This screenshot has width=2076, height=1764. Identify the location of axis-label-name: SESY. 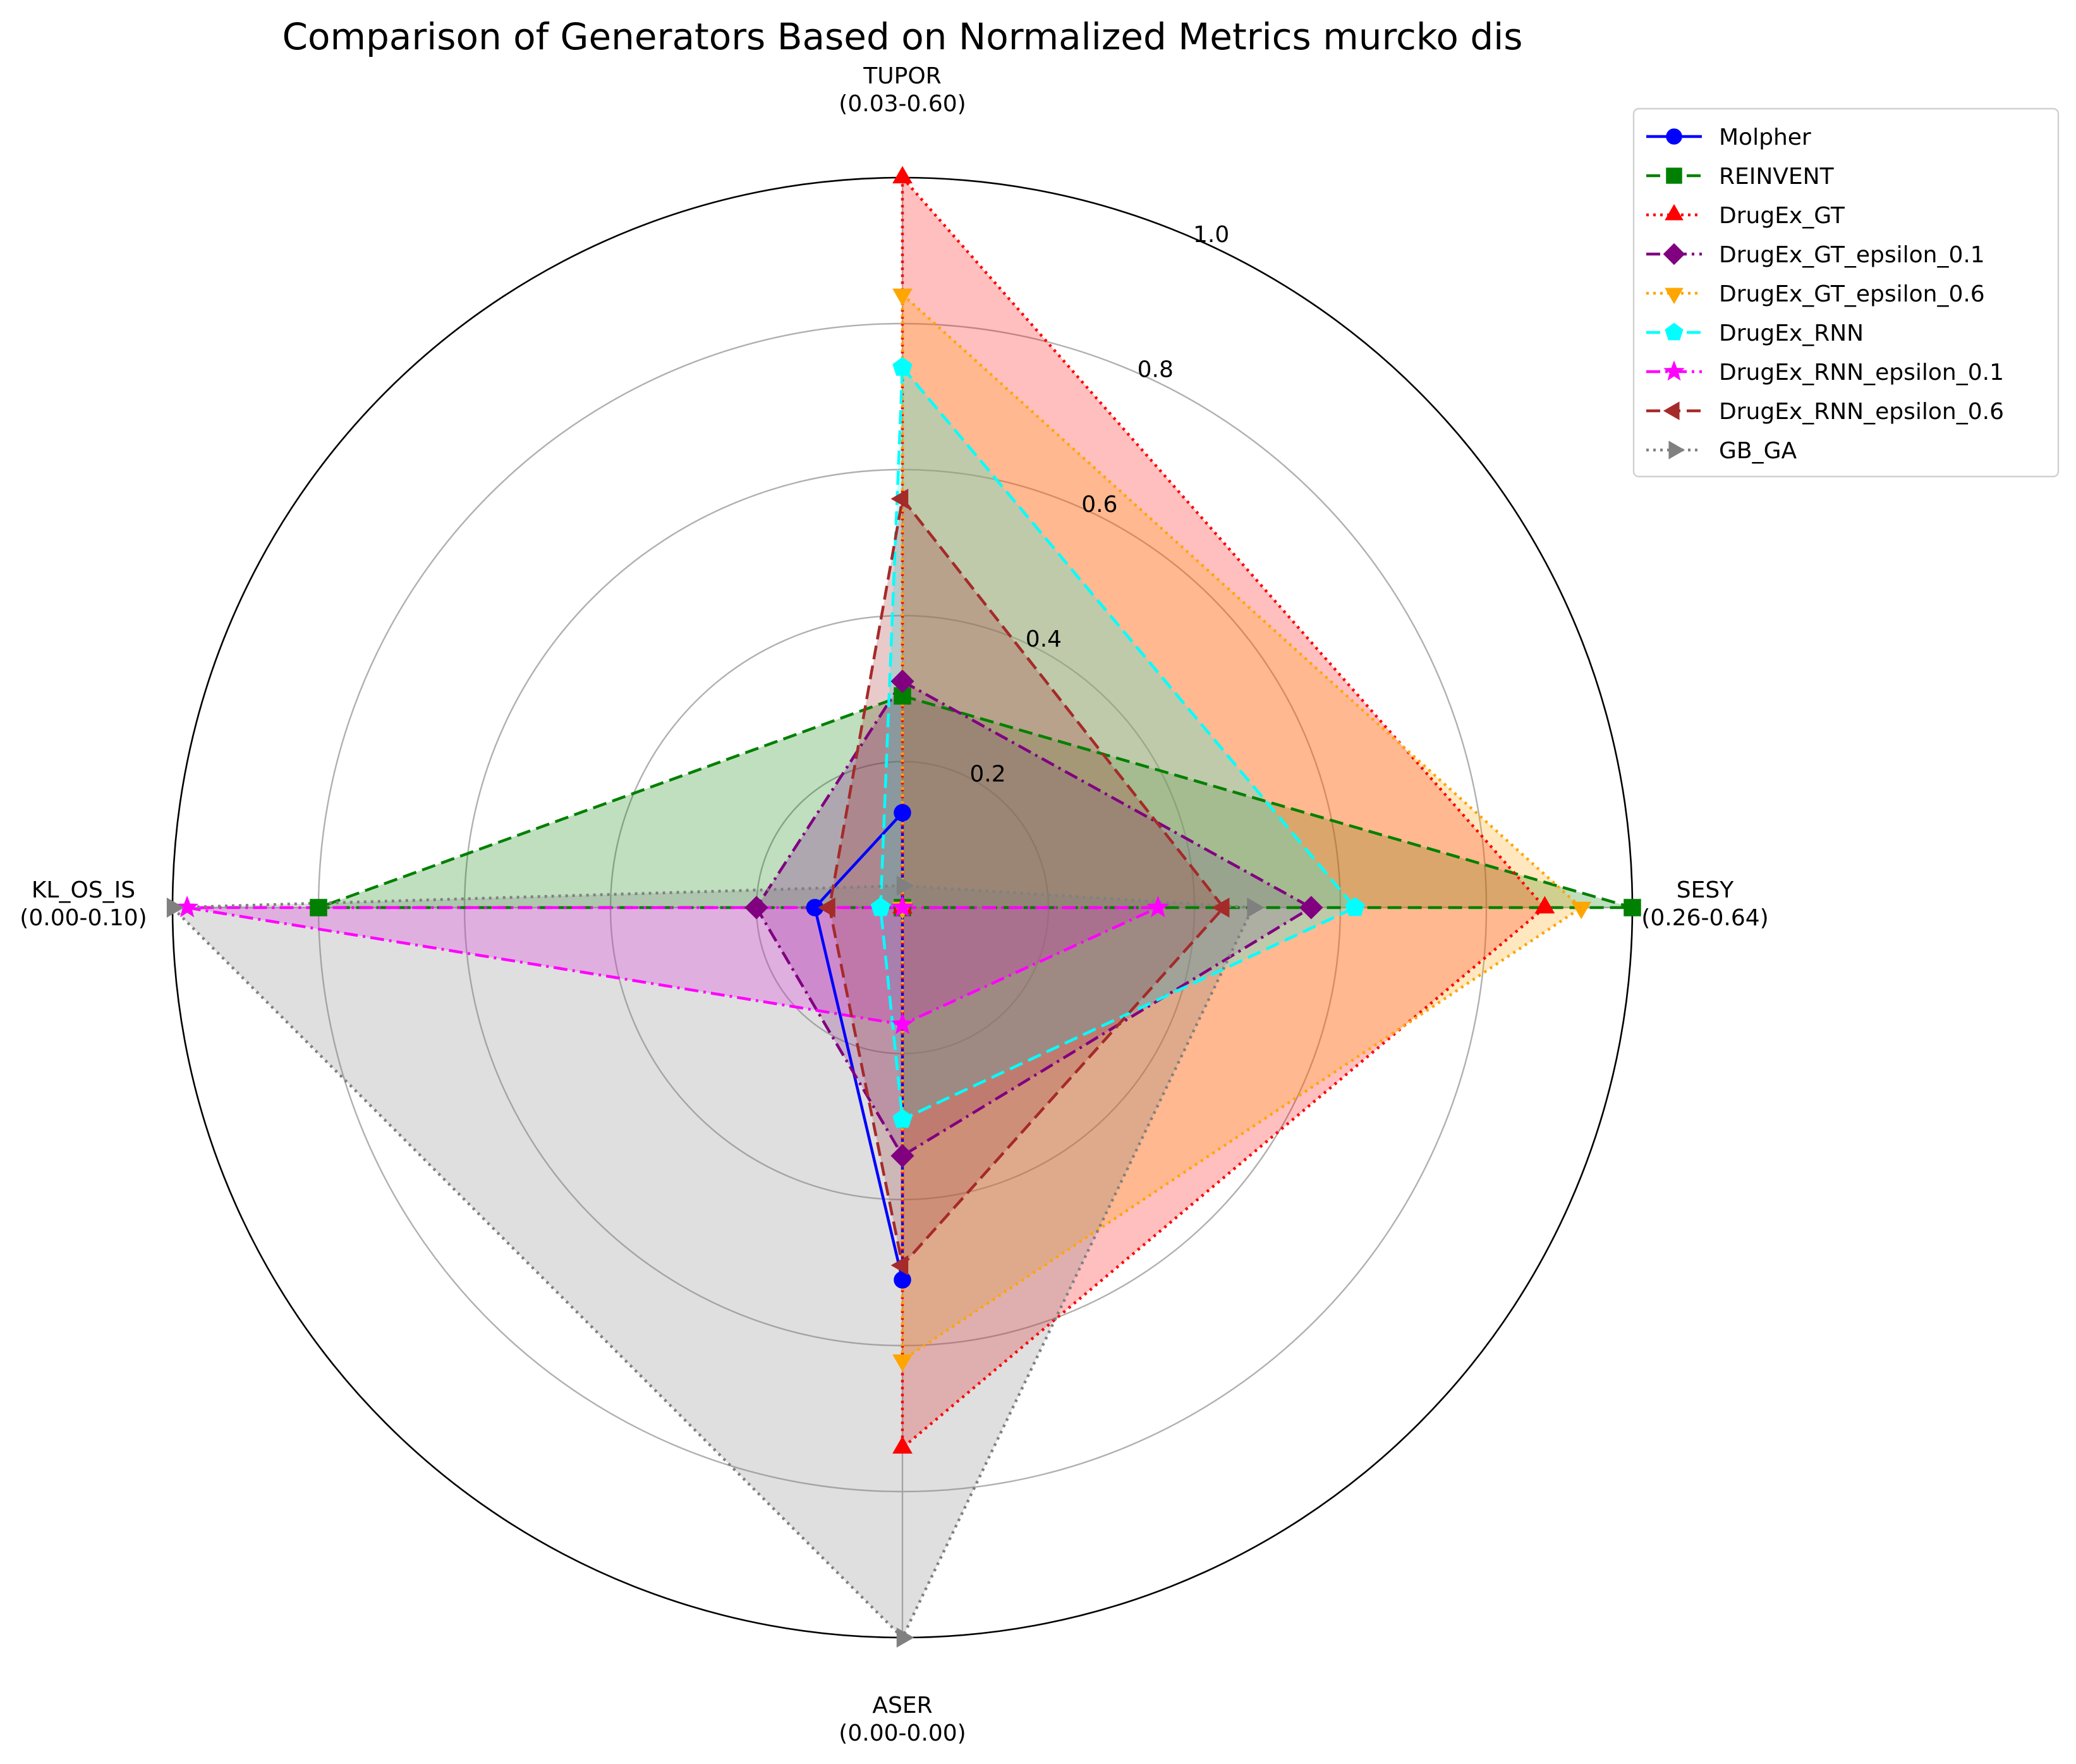
(1705, 890).